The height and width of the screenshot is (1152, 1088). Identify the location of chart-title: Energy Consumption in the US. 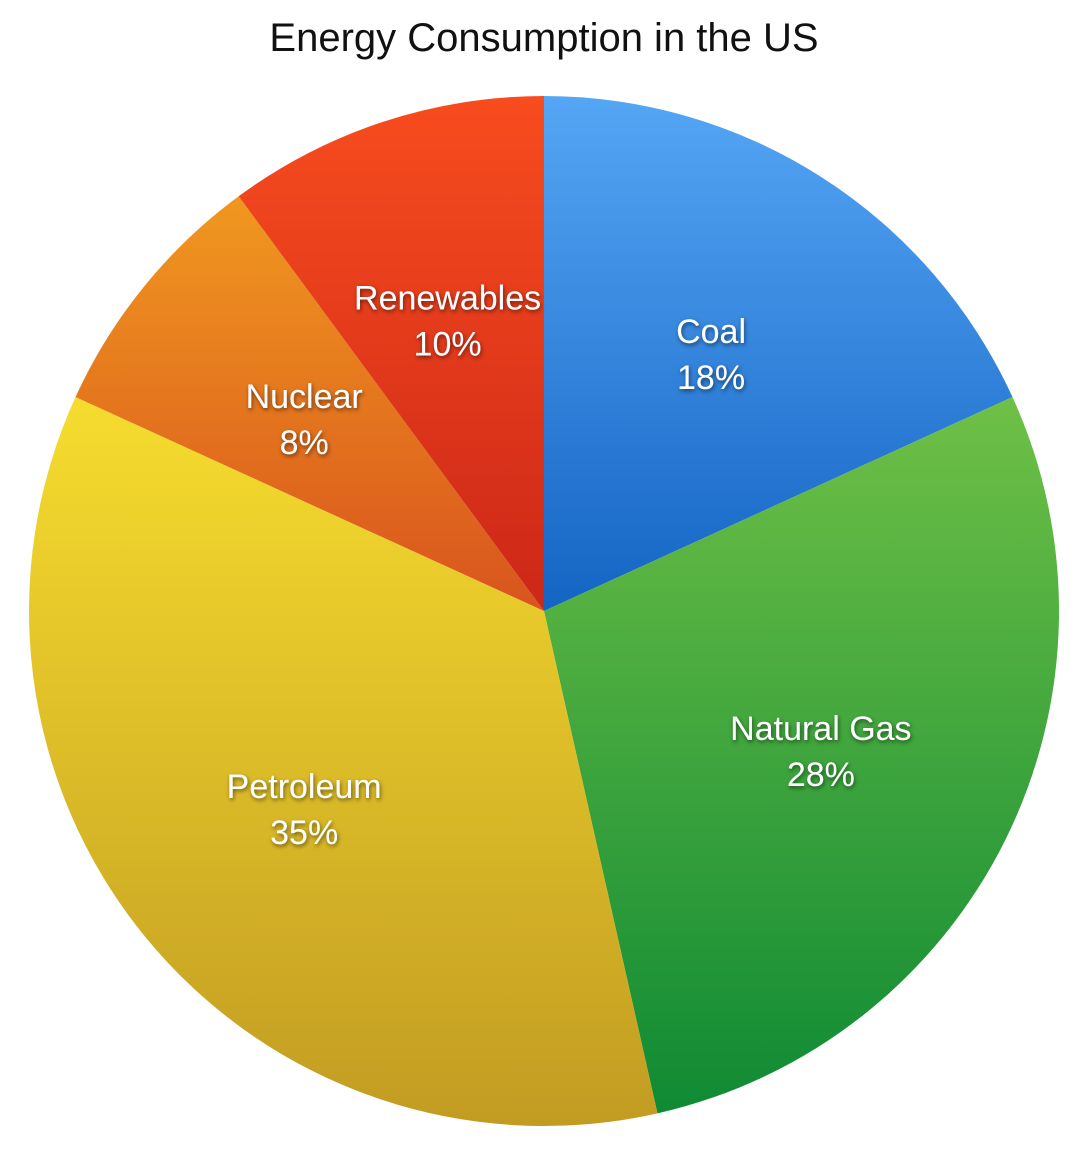
(544, 38).